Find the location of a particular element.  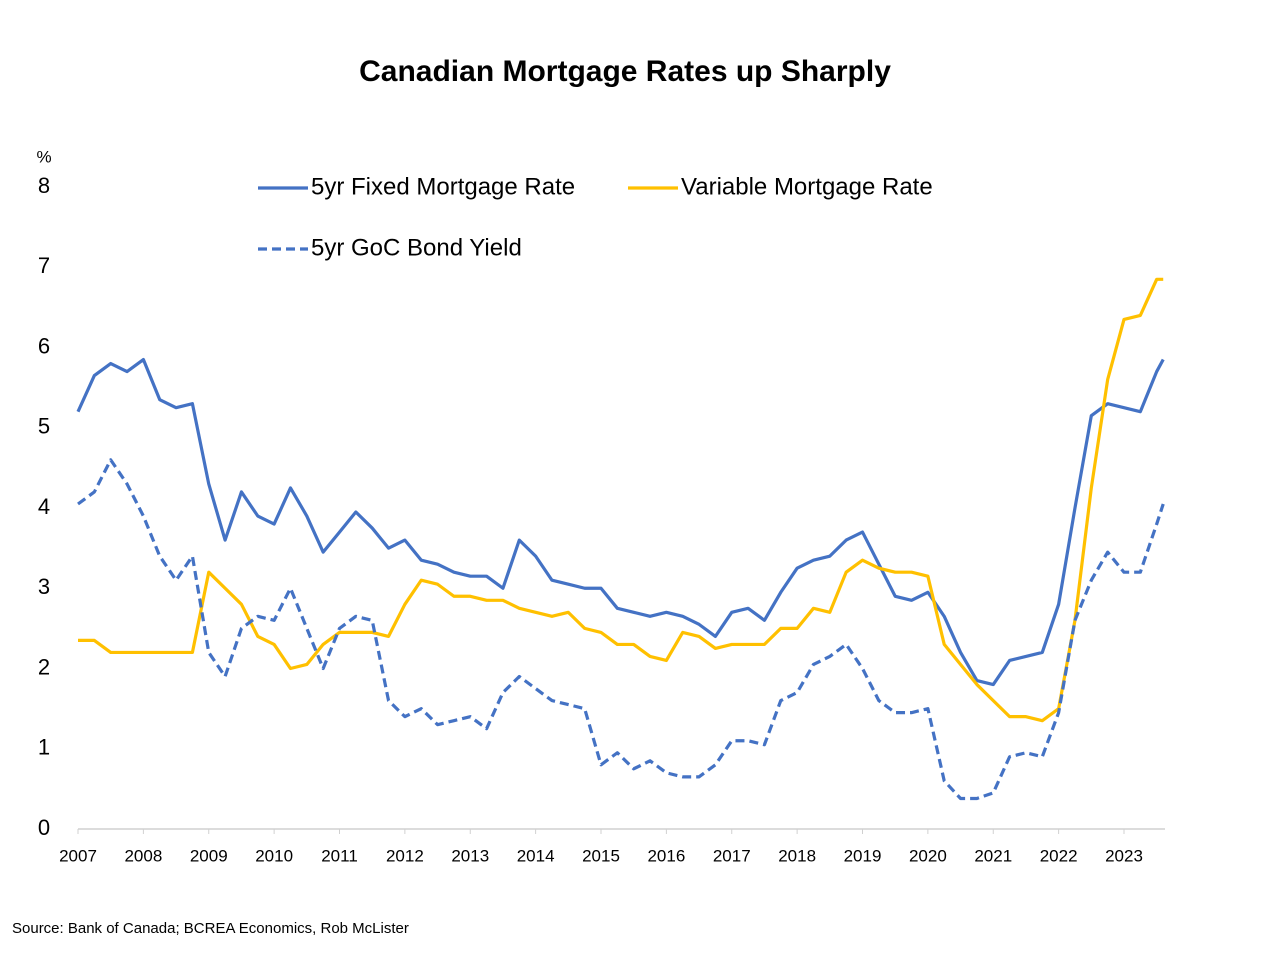

x-tick-label: 2014 is located at coordinates (536, 855).